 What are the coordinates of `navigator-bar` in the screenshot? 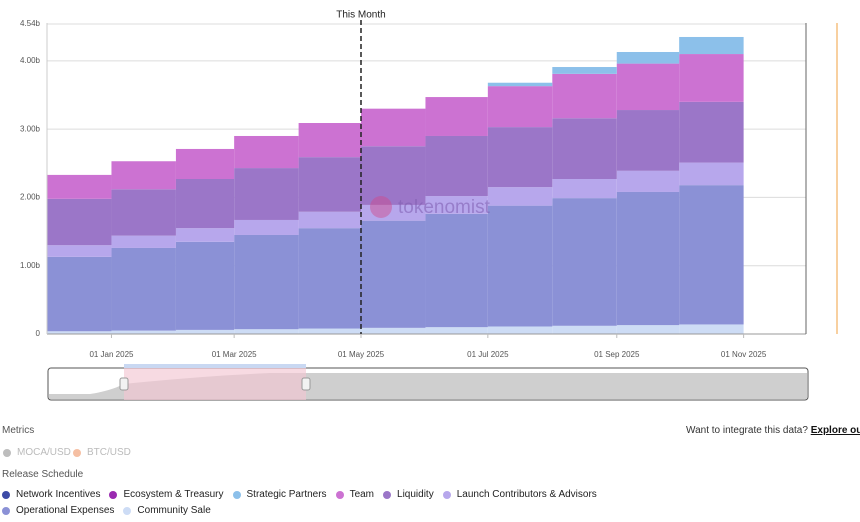 It's located at (215, 366).